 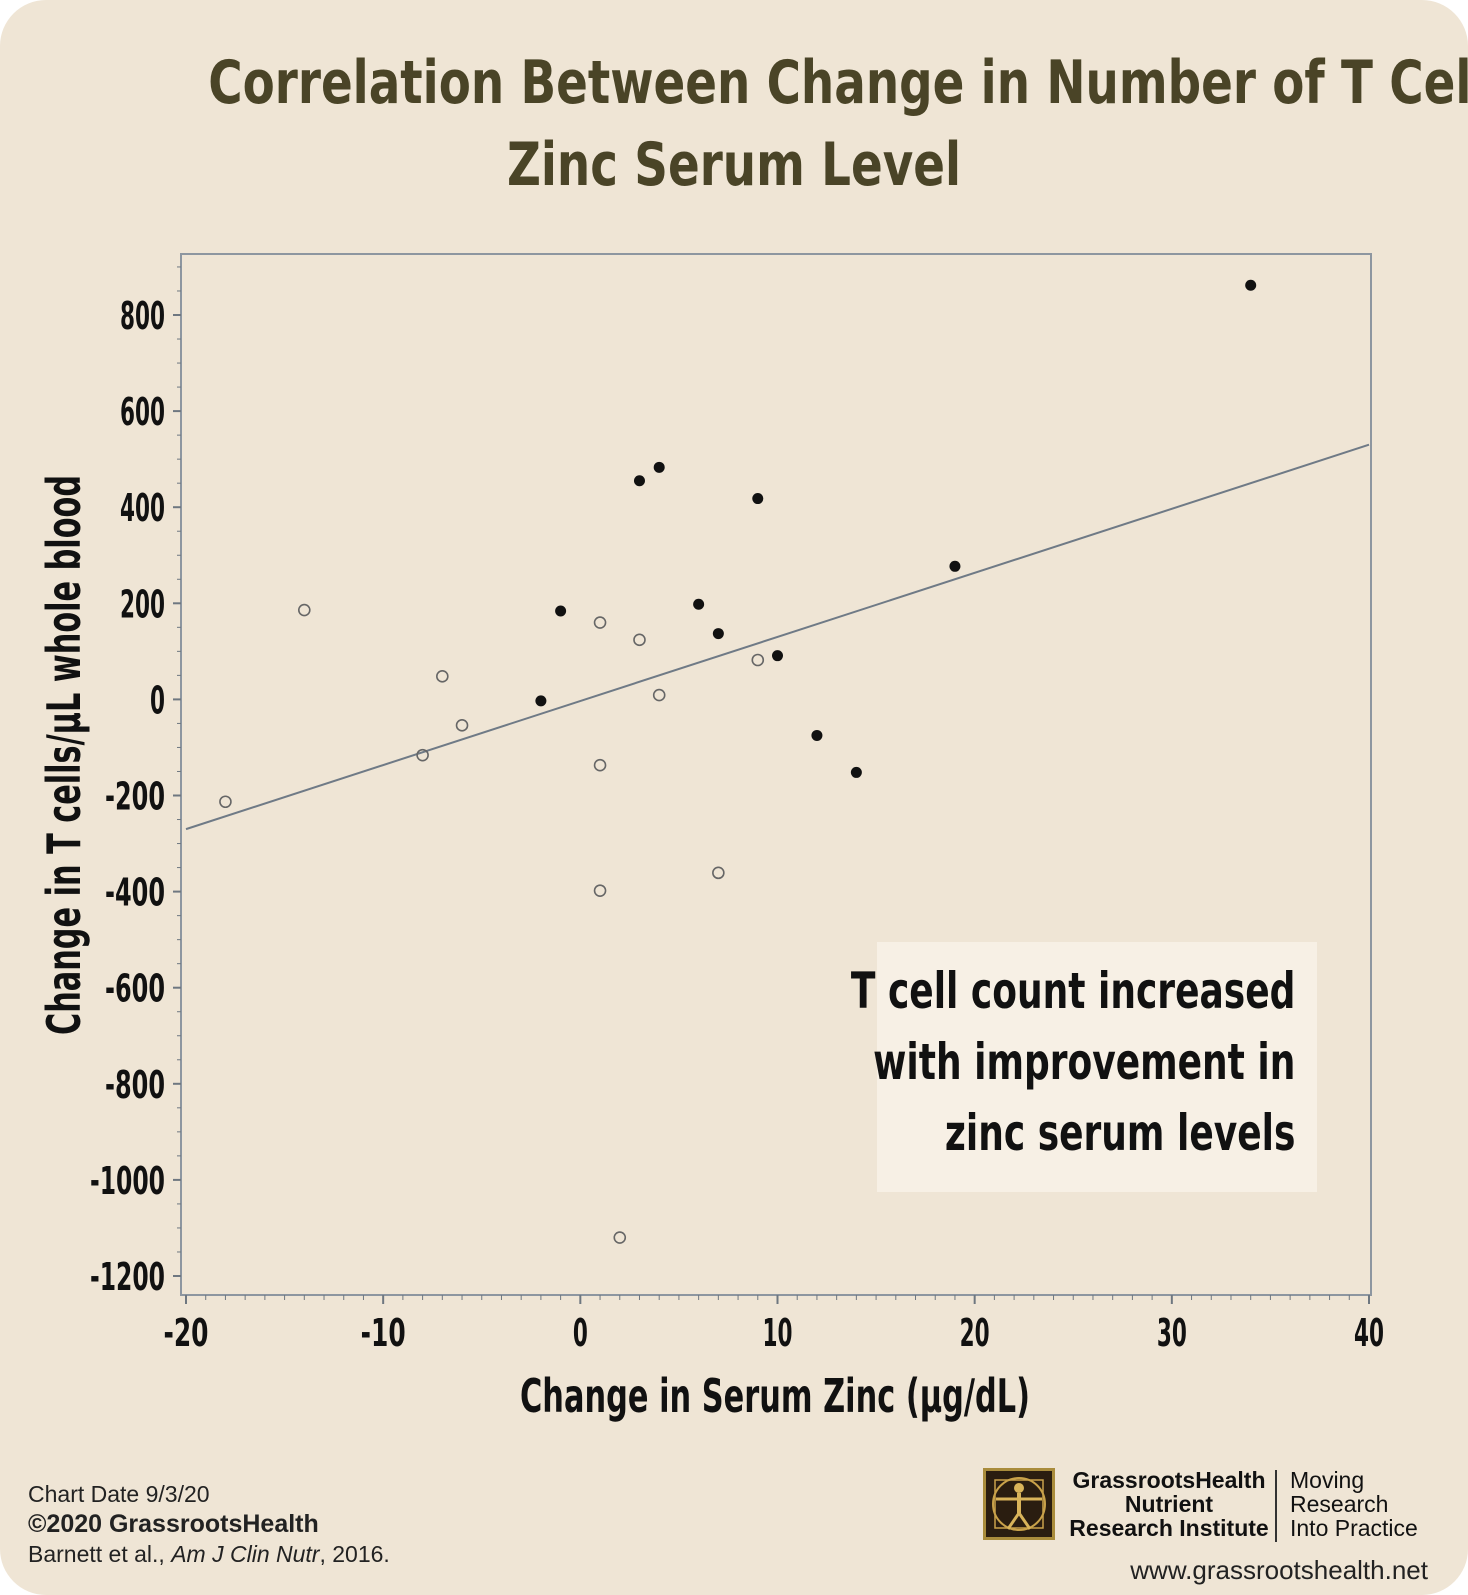 I want to click on x-tick-label: -20, so click(x=186, y=1333).